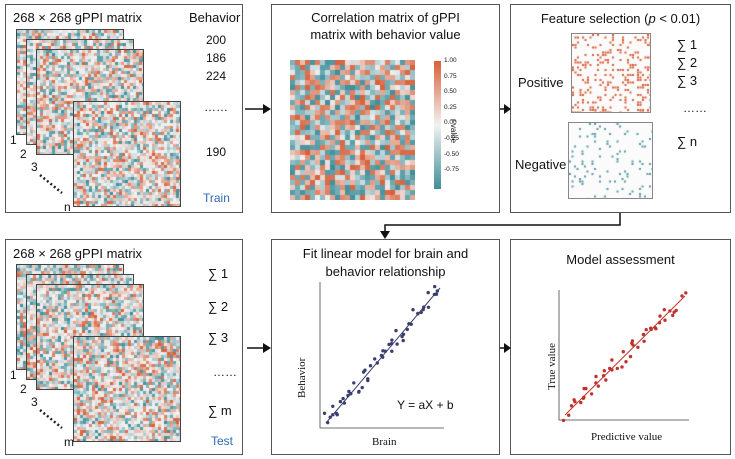  What do you see at coordinates (69, 442) in the screenshot?
I see `test-layer-label-m: m` at bounding box center [69, 442].